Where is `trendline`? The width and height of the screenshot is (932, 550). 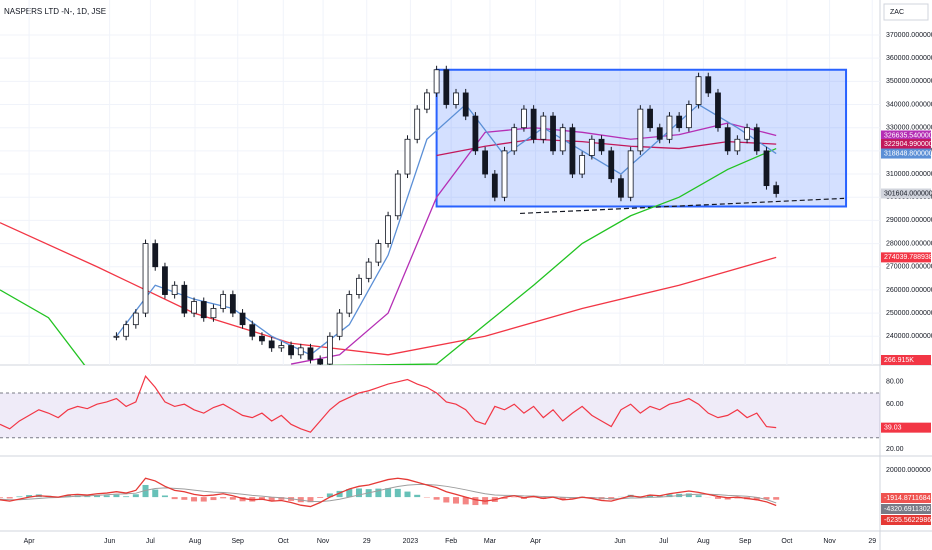 trendline is located at coordinates (682, 206).